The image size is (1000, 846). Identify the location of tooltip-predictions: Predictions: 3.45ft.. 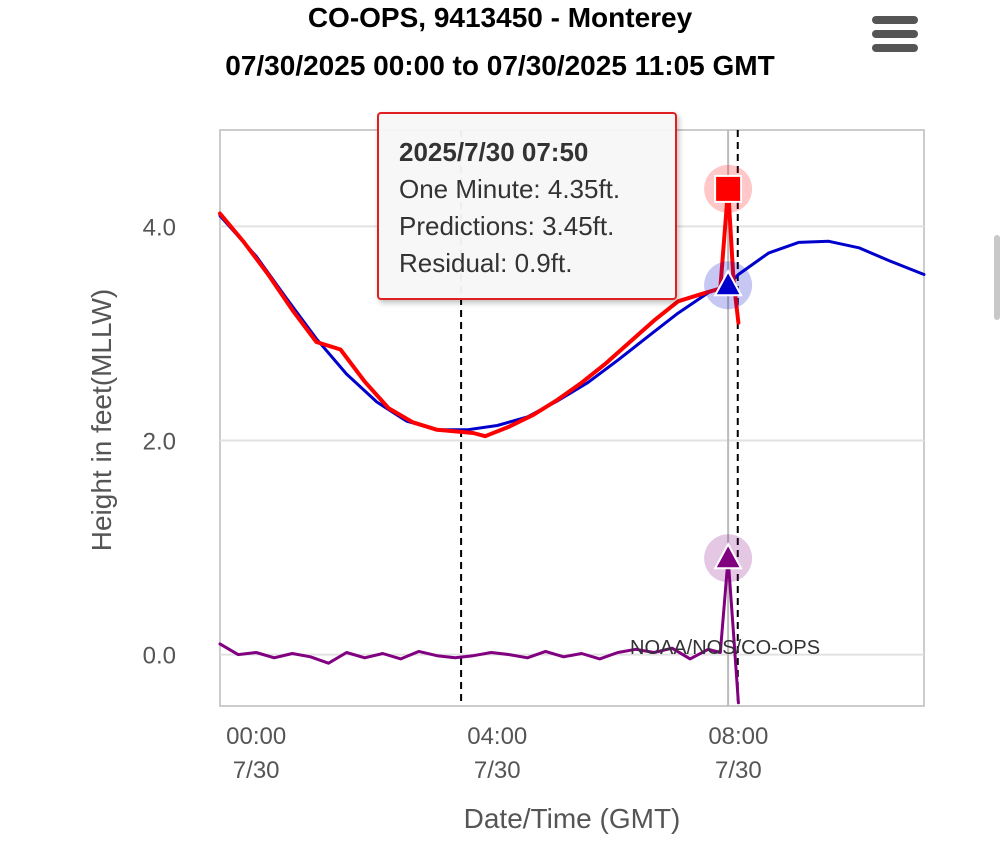
(507, 226).